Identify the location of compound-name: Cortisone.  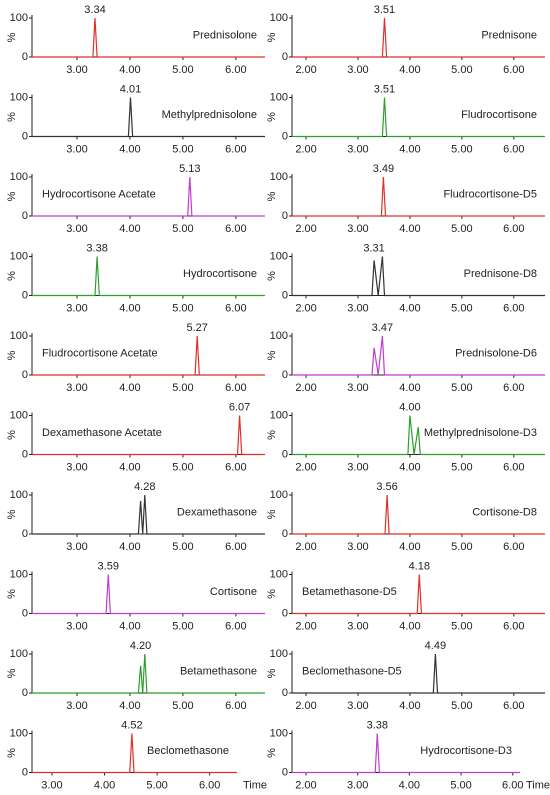
(233, 592).